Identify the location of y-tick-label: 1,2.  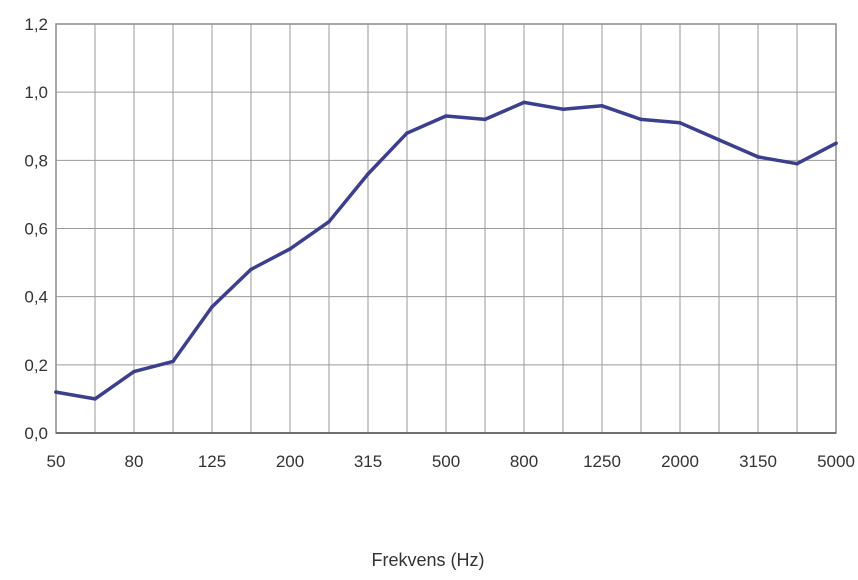
(36, 24).